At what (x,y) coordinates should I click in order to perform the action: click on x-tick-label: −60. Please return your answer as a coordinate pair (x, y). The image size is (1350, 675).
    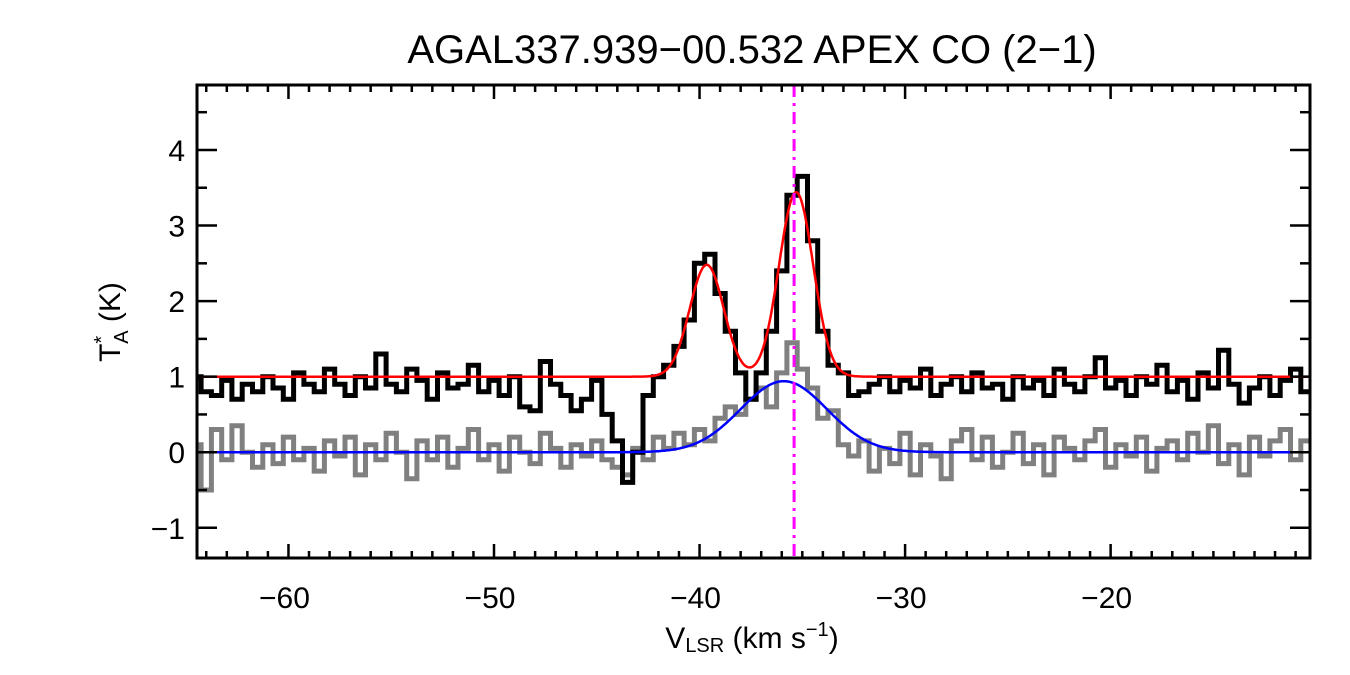
    Looking at the image, I should click on (284, 598).